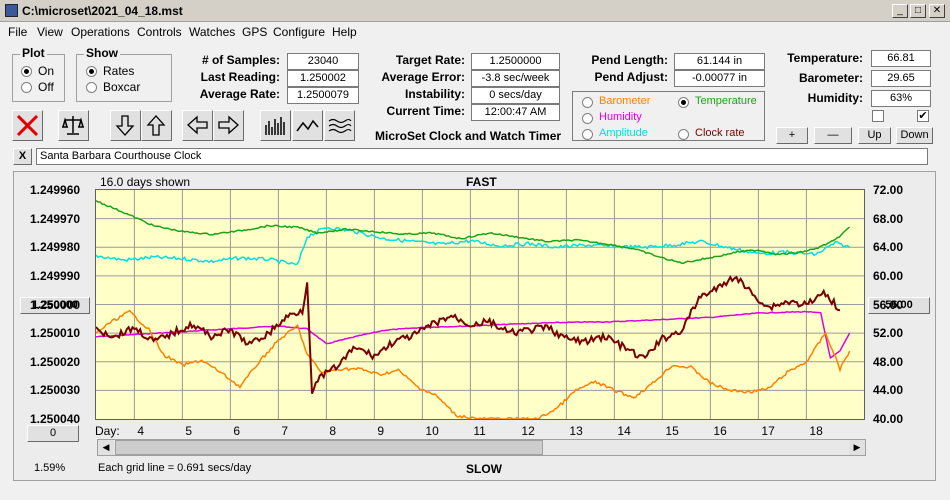  What do you see at coordinates (918, 11) in the screenshot?
I see `maximize-icon: □` at bounding box center [918, 11].